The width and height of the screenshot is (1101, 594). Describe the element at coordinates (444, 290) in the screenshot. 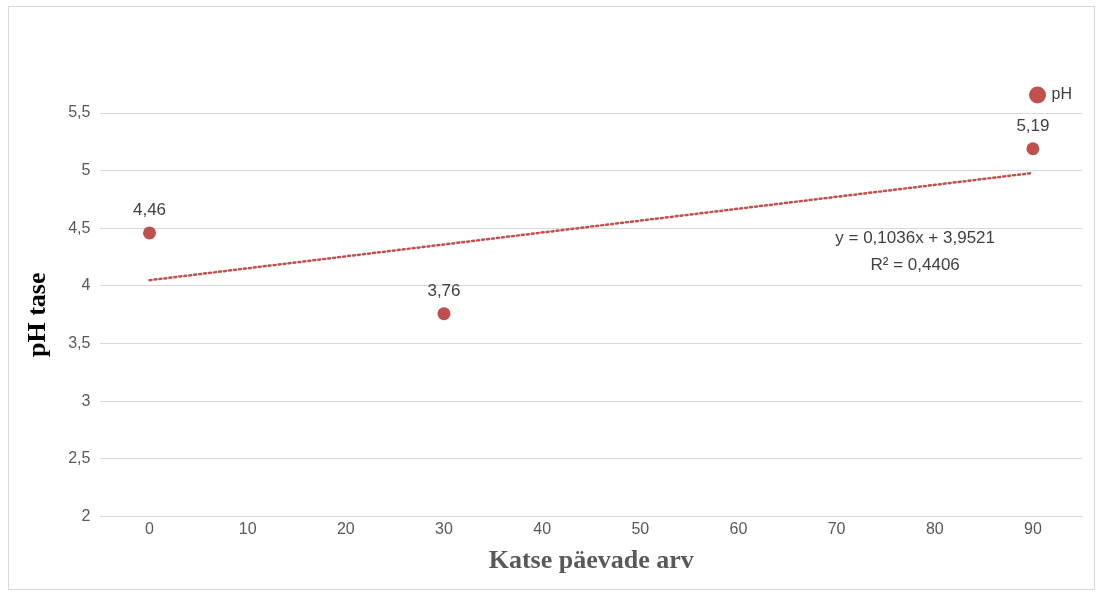

I see `data-label: 3,76` at that location.